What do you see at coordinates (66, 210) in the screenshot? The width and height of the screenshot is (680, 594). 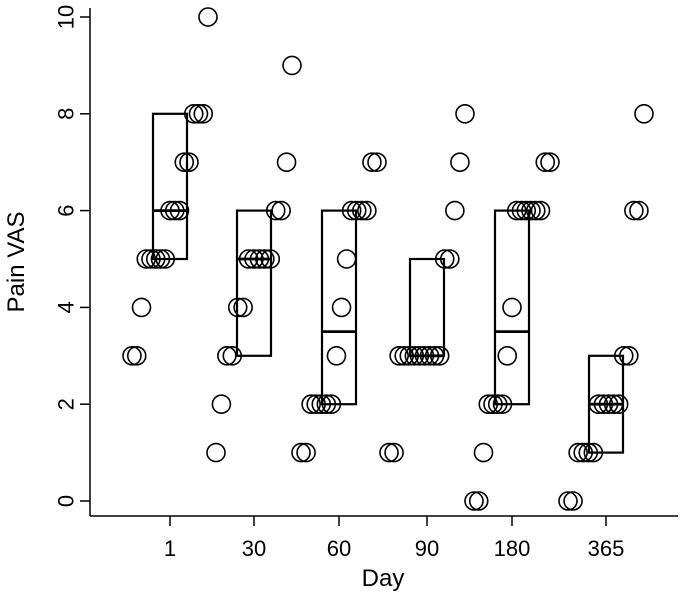 I see `y-tick-label: 6` at bounding box center [66, 210].